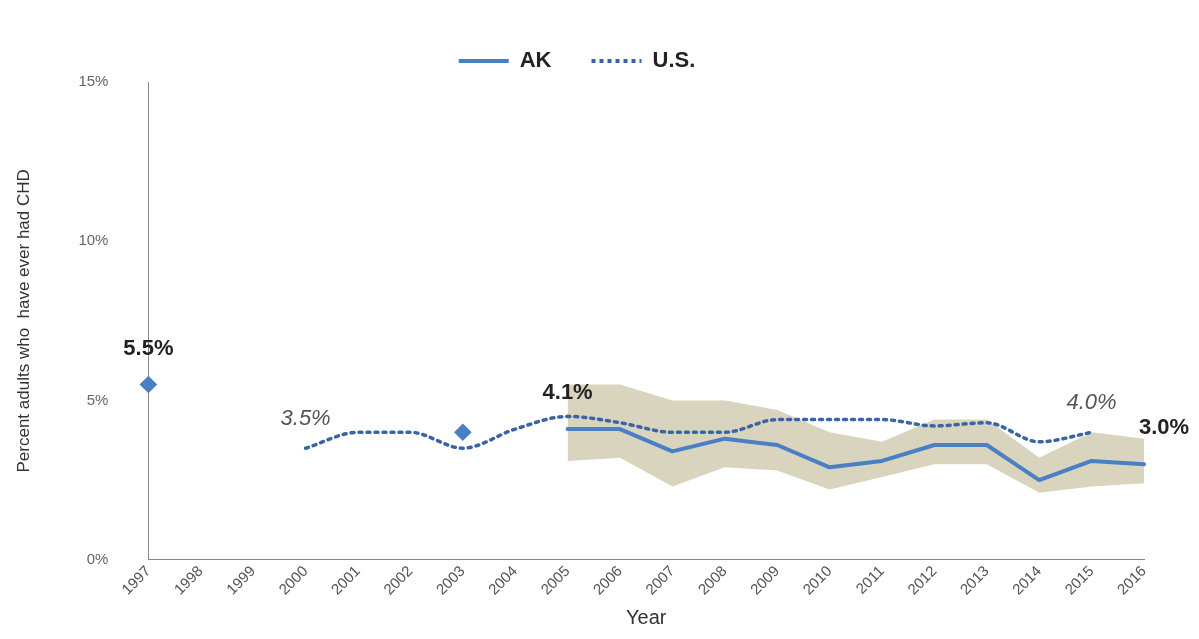 This screenshot has height=639, width=1199. I want to click on legend-label: U.S., so click(674, 60).